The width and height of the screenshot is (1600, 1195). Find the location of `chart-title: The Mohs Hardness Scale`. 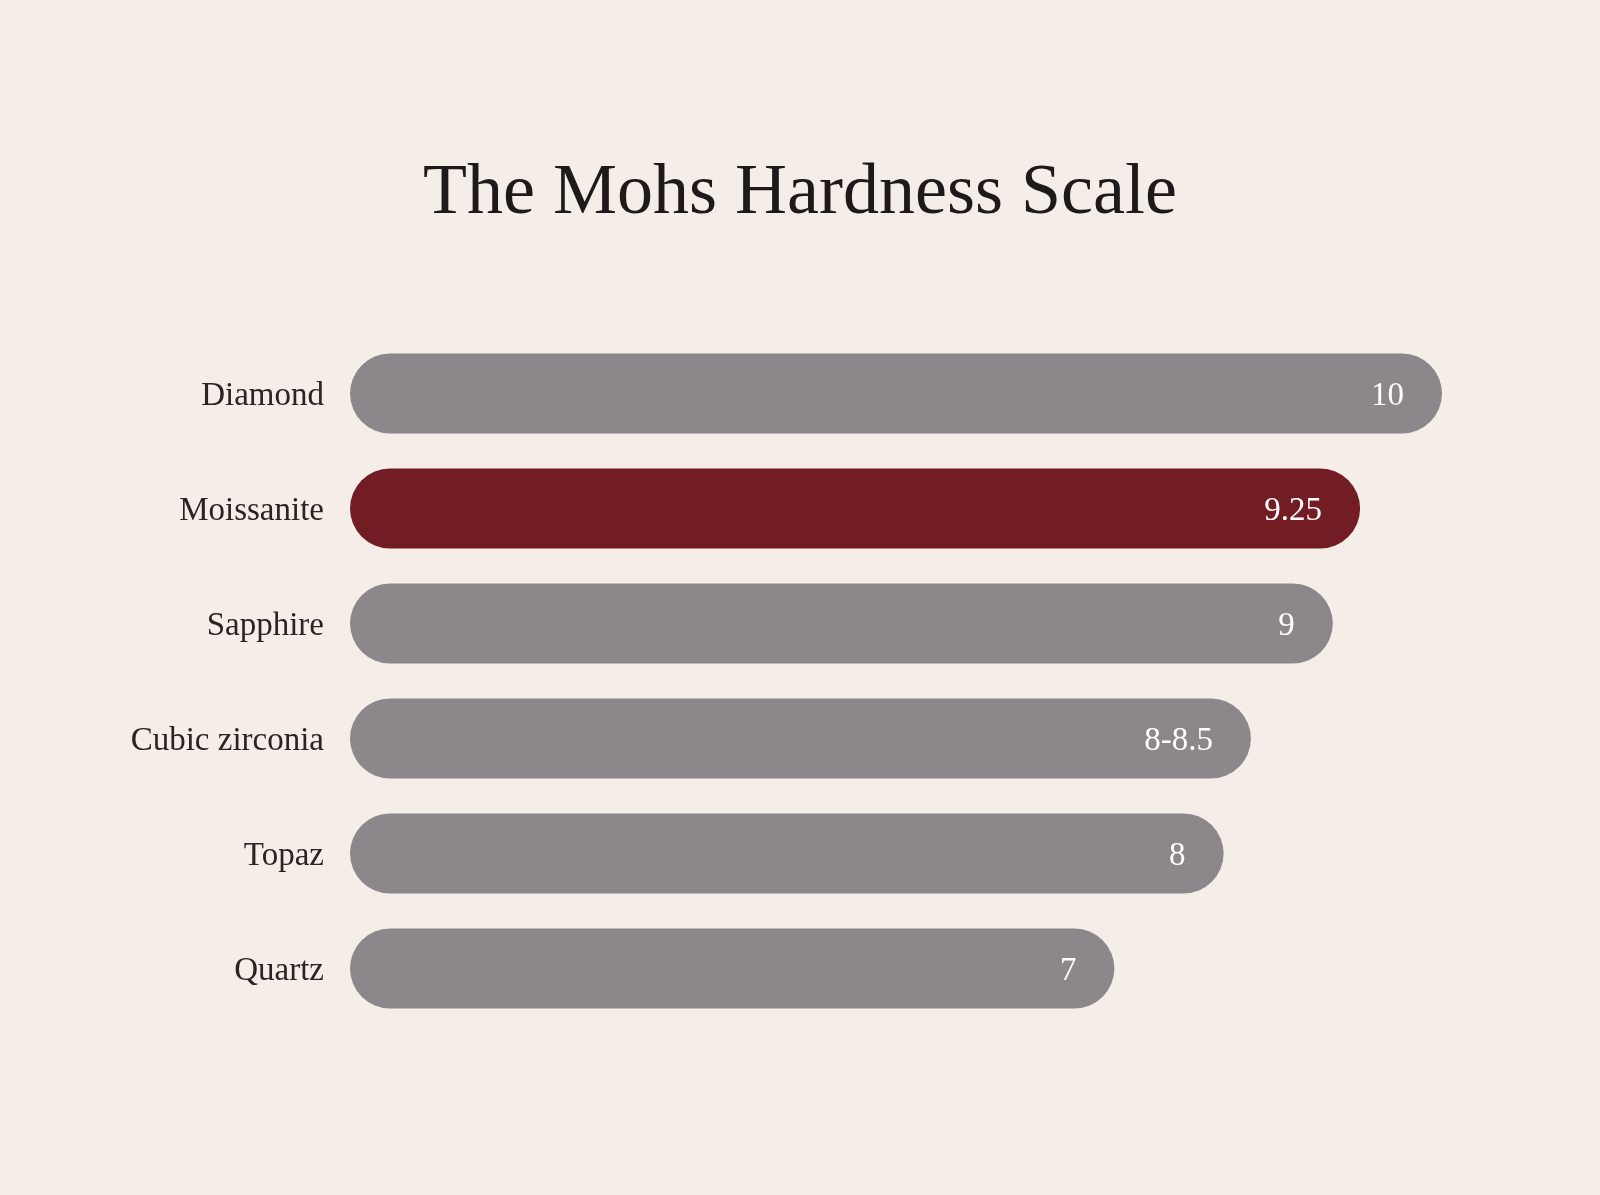

chart-title: The Mohs Hardness Scale is located at coordinates (800, 189).